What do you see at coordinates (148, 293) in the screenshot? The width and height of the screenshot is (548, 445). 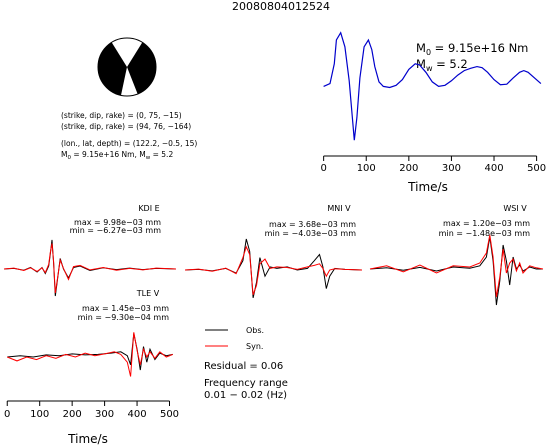 I see `station-label: TLE V` at bounding box center [148, 293].